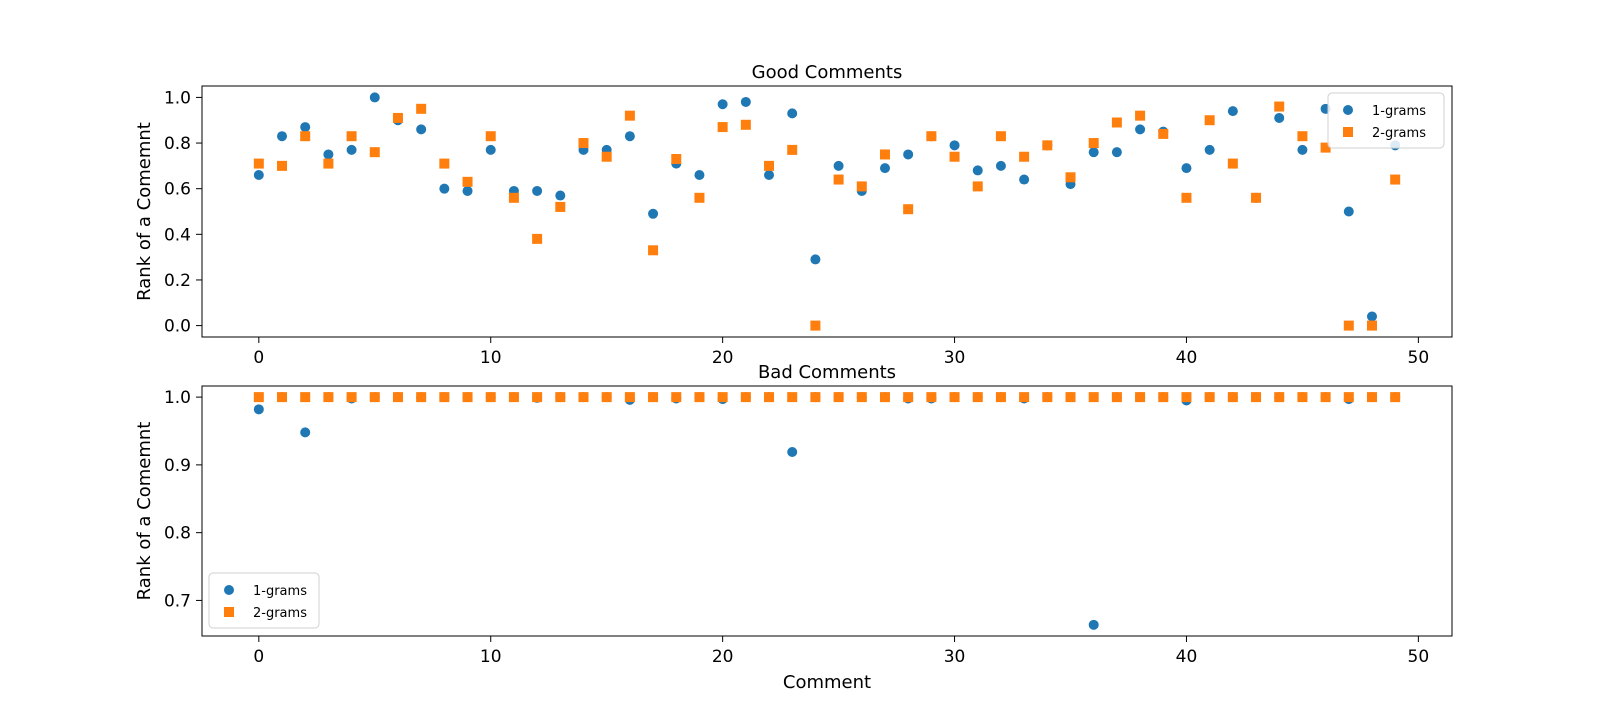 The image size is (1600, 710). Describe the element at coordinates (177, 281) in the screenshot. I see `y-tick-label: 0.2` at that location.